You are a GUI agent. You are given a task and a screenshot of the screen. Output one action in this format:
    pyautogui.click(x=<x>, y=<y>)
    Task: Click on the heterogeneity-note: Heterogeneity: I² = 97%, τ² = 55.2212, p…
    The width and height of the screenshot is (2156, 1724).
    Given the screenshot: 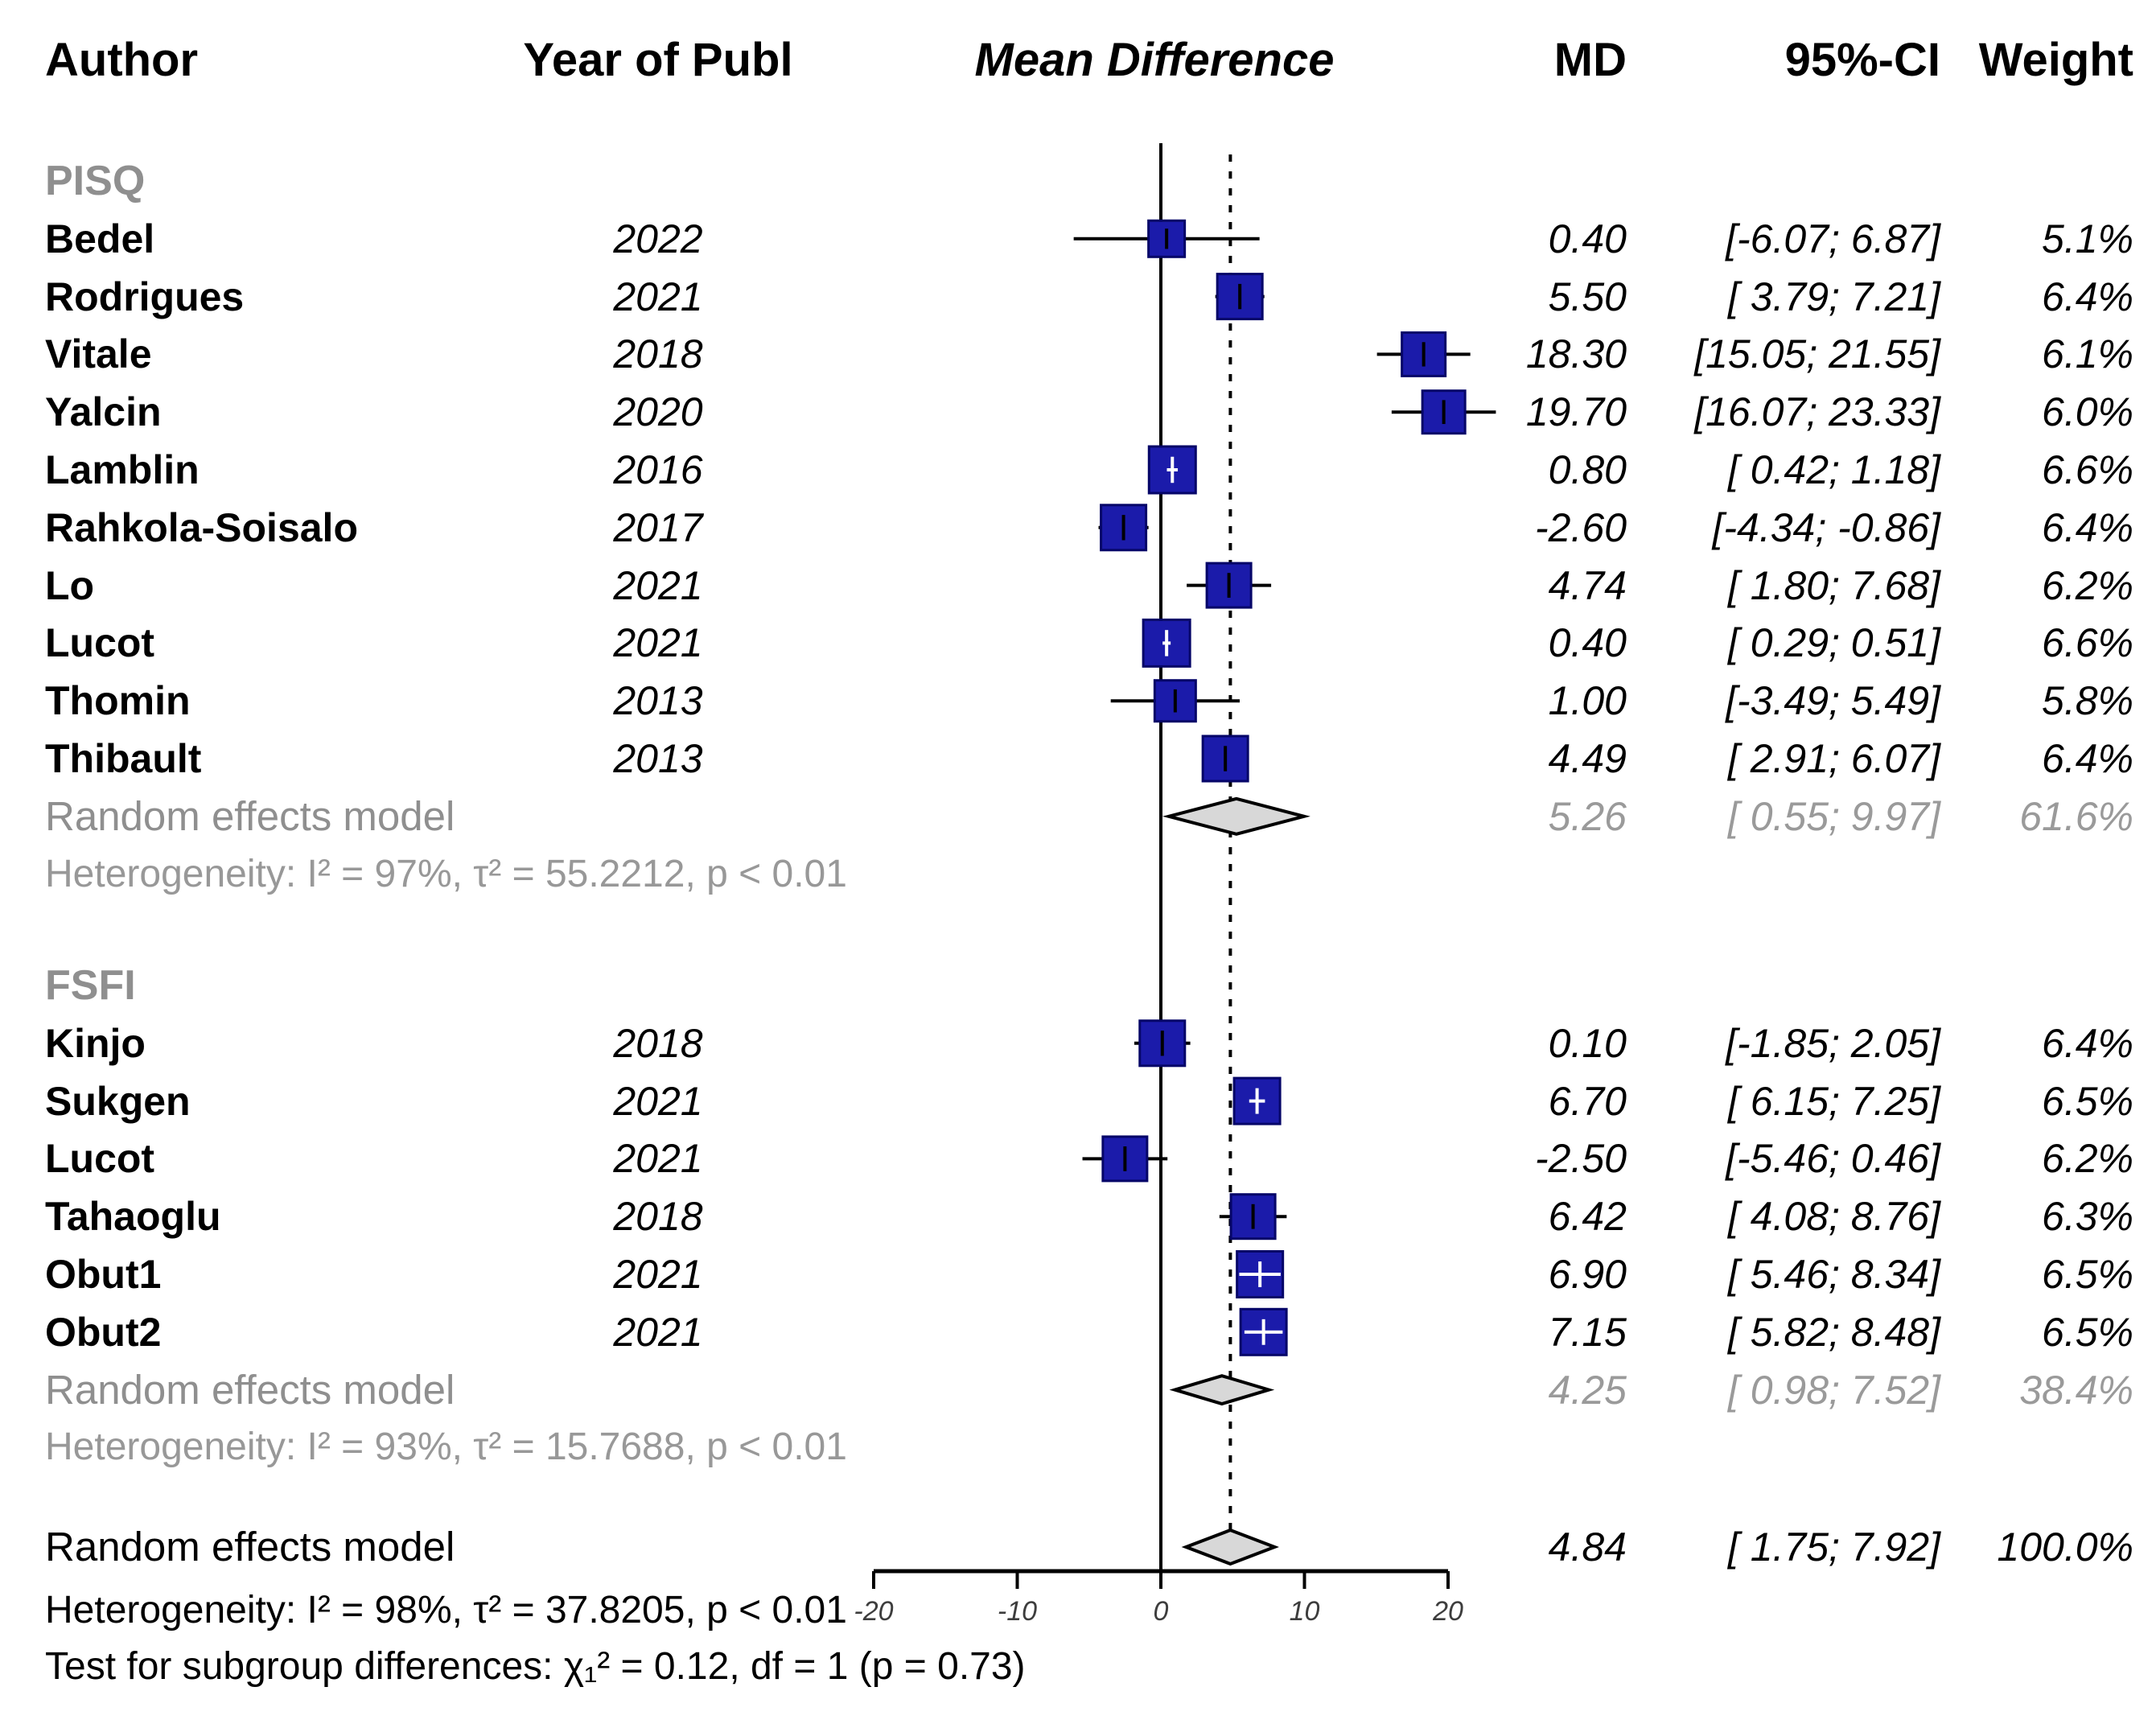 What is the action you would take?
    pyautogui.click(x=446, y=873)
    